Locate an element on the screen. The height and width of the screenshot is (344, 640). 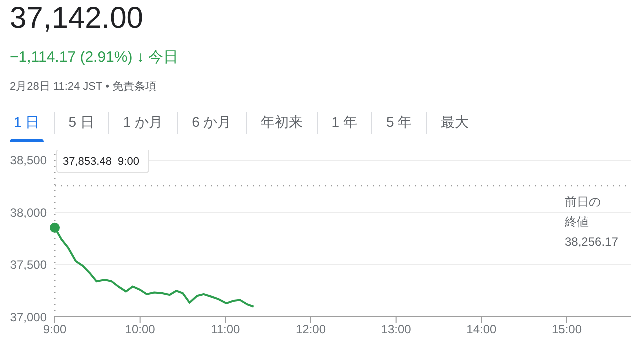
text: 6 か月 is located at coordinates (211, 123).